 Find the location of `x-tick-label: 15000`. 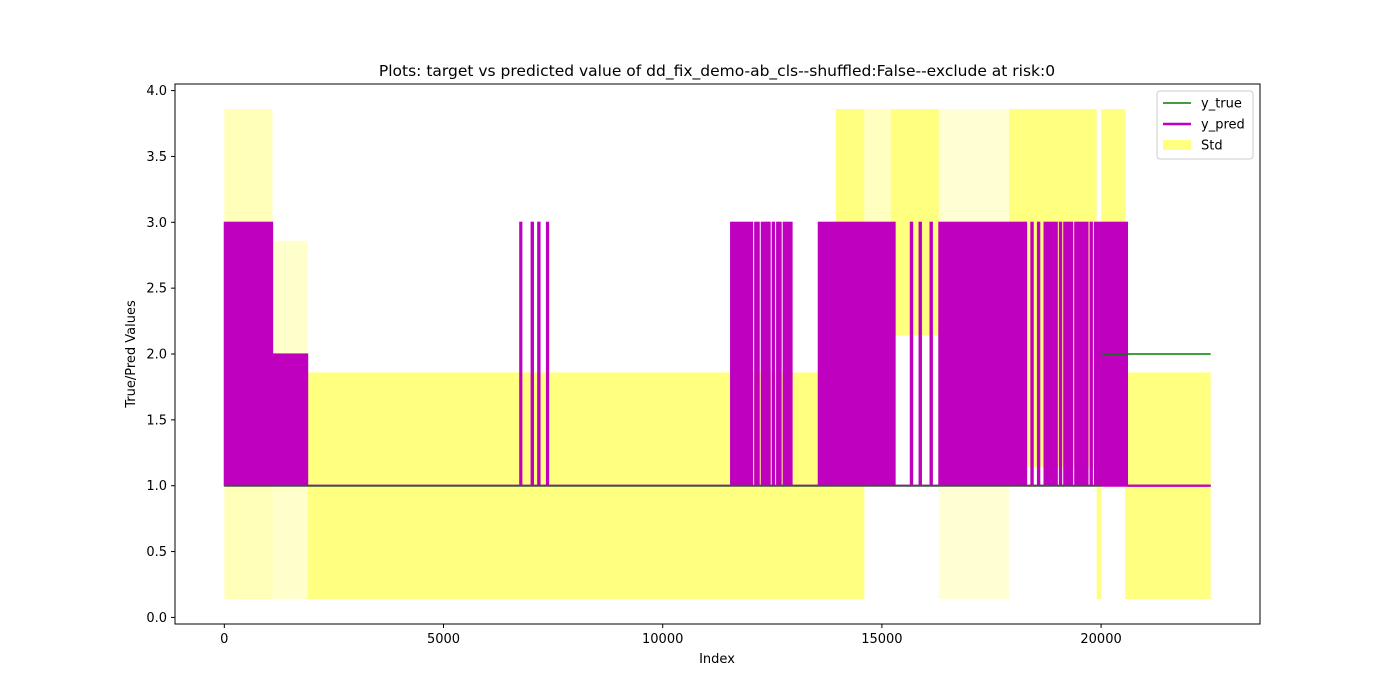

x-tick-label: 15000 is located at coordinates (881, 639).